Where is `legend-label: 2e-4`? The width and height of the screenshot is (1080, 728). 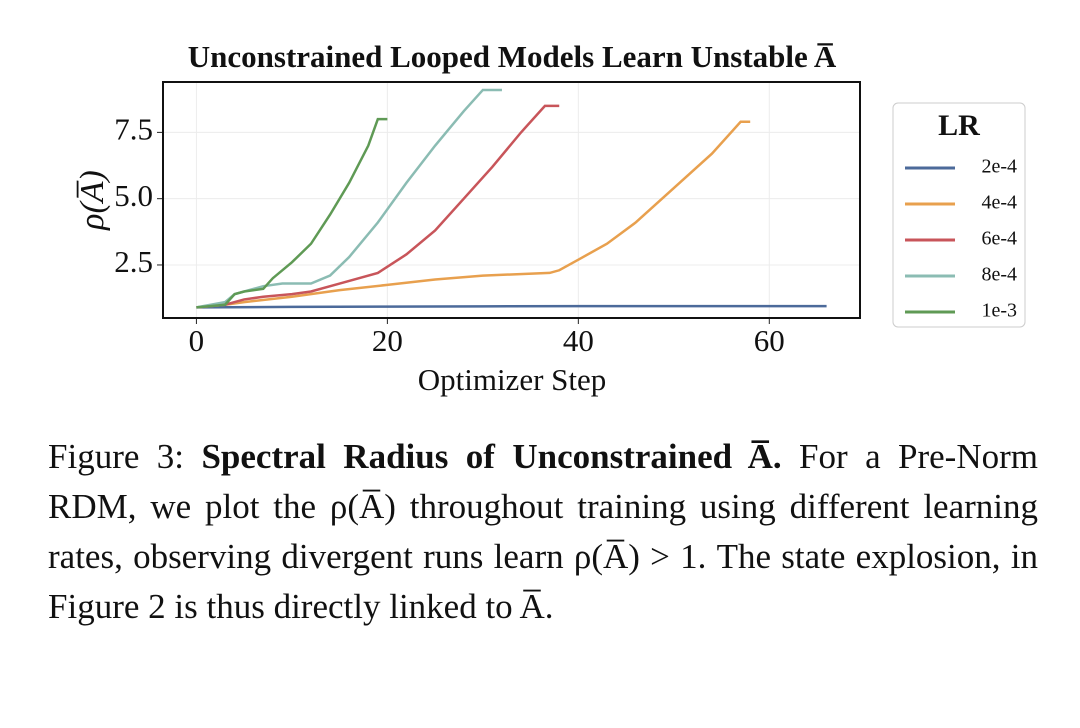 legend-label: 2e-4 is located at coordinates (999, 167).